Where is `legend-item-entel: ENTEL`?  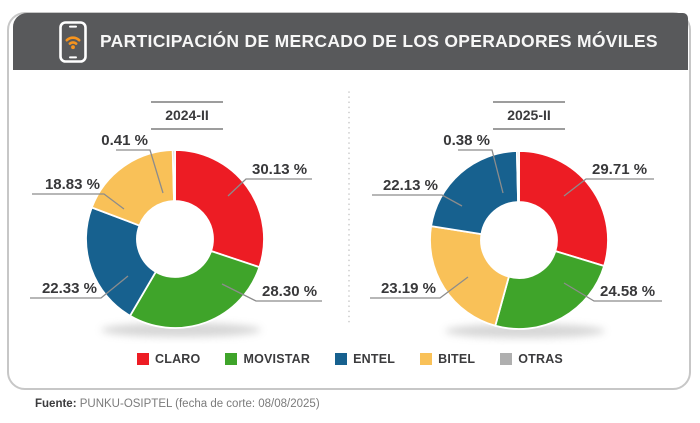 legend-item-entel: ENTEL is located at coordinates (365, 359).